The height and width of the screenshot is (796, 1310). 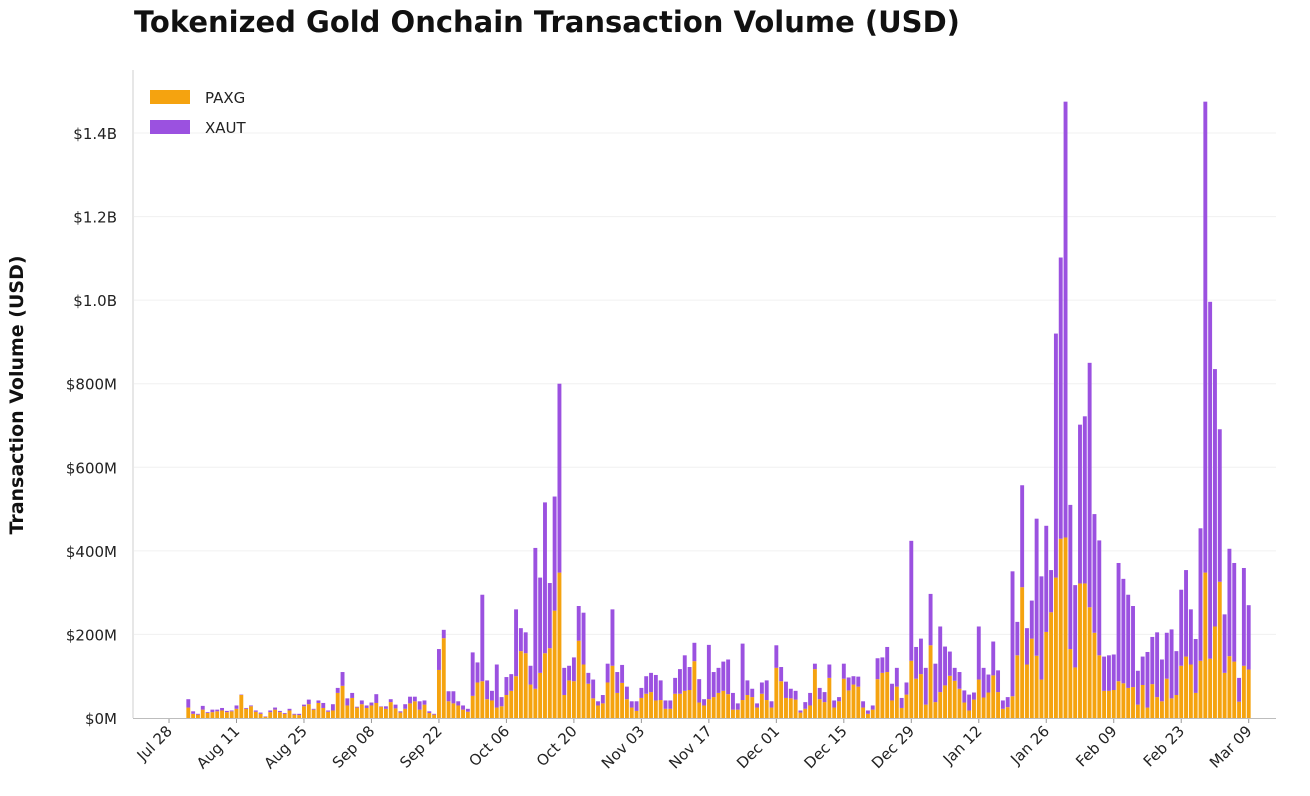 What do you see at coordinates (690, 747) in the screenshot?
I see `x-tick-label: Nov 17` at bounding box center [690, 747].